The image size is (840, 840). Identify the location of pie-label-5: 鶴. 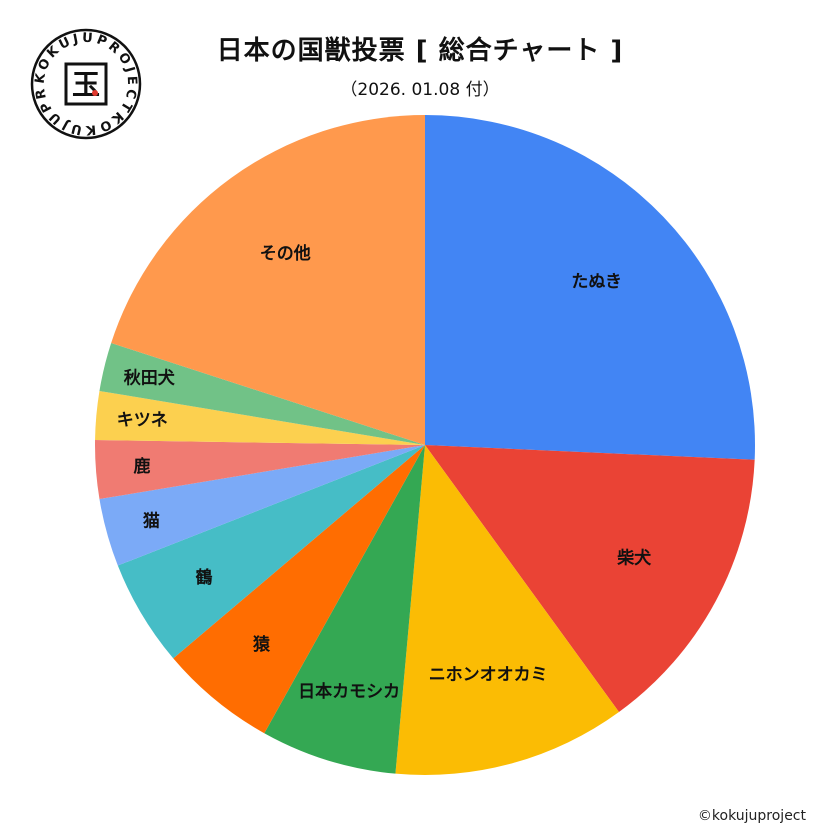
(204, 577).